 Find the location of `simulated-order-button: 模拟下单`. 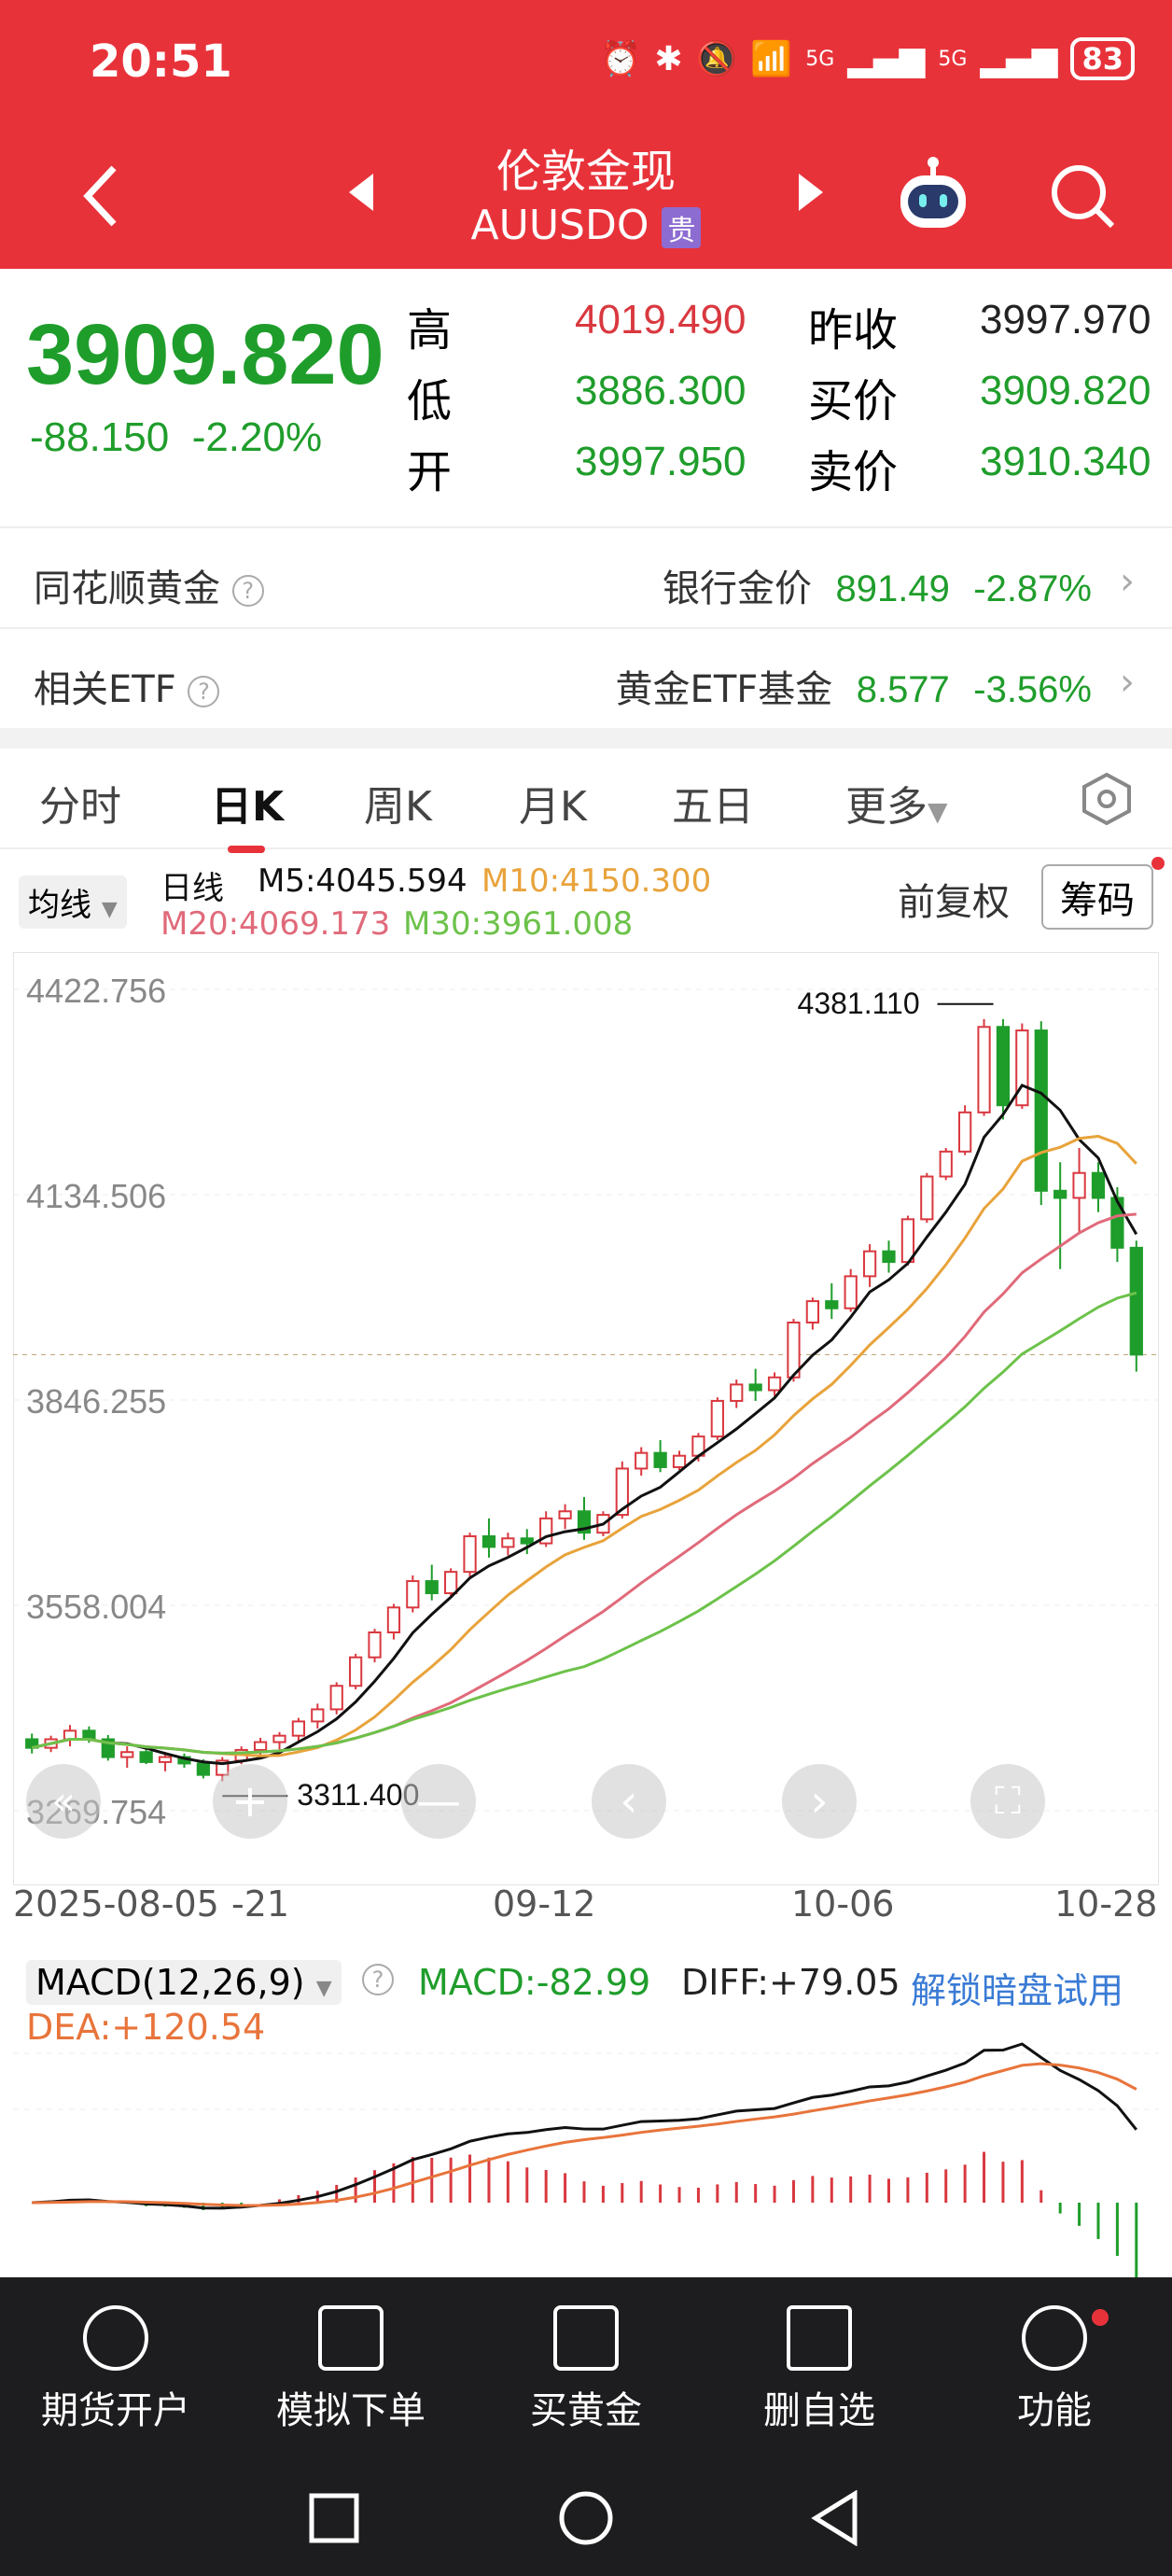

simulated-order-button: 模拟下单 is located at coordinates (351, 2369).